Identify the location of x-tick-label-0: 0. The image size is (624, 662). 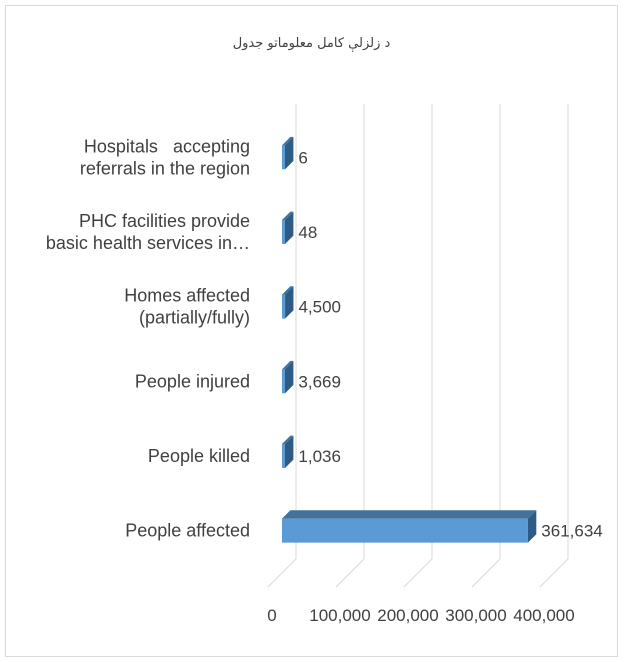
(271, 615).